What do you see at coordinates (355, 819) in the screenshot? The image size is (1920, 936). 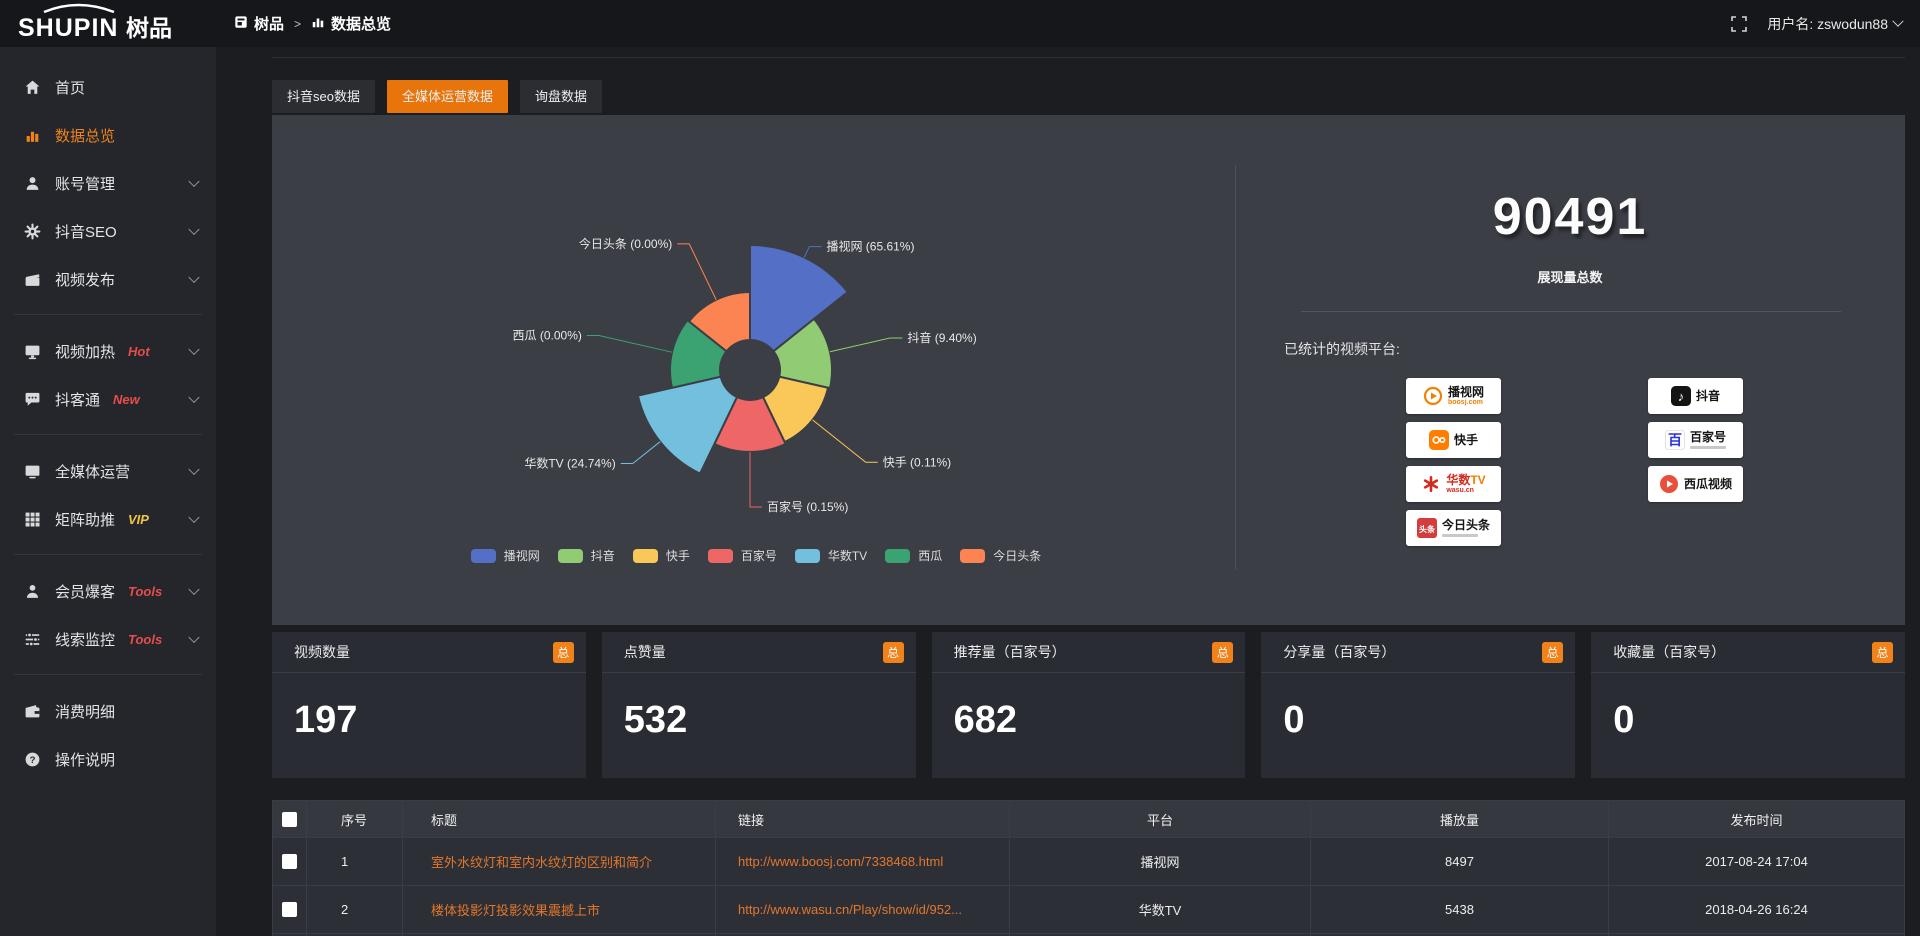 I see `table-header-cell: 序号` at bounding box center [355, 819].